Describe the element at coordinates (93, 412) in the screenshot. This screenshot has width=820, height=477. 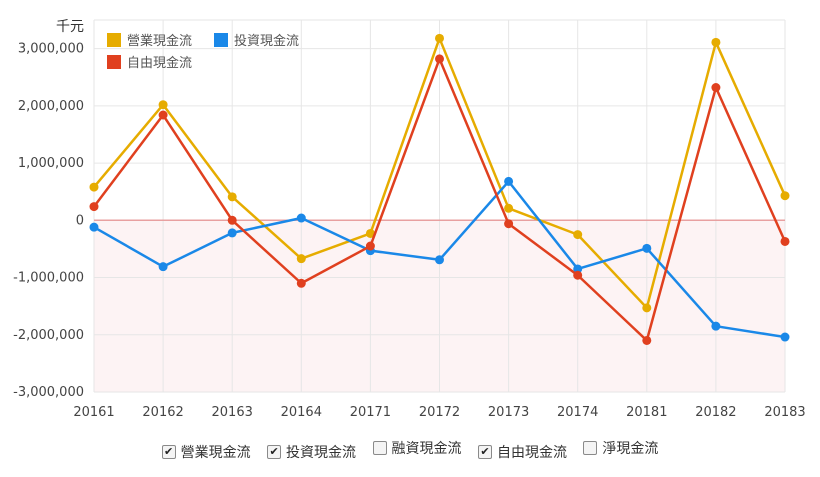
I see `x-tick-label: 20161` at that location.